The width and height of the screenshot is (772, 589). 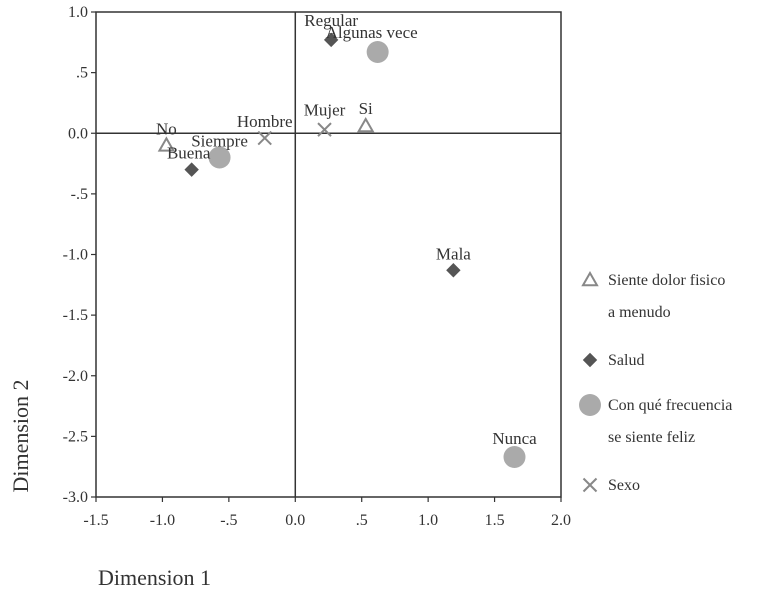 I want to click on point-mujer, so click(x=324, y=129).